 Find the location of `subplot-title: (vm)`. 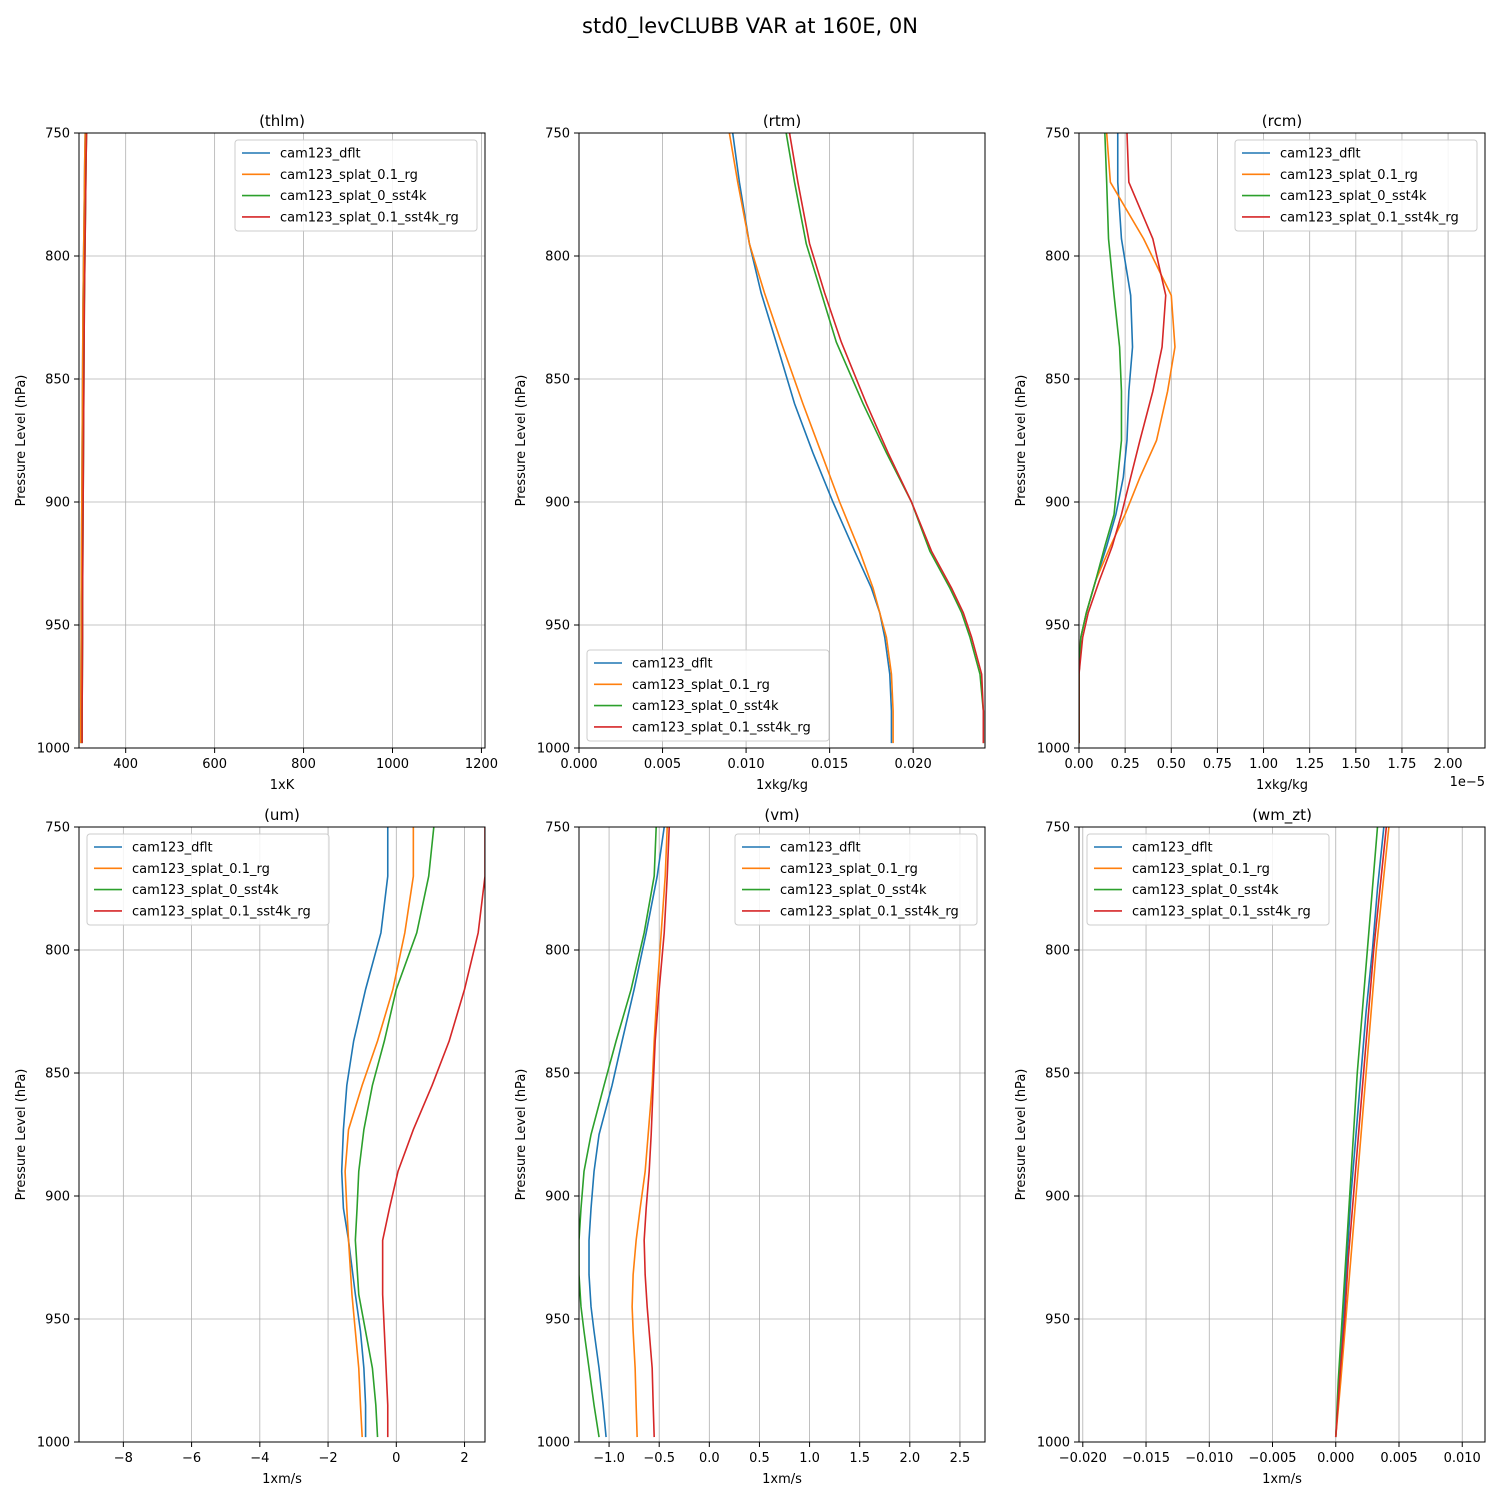

subplot-title: (vm) is located at coordinates (781, 815).